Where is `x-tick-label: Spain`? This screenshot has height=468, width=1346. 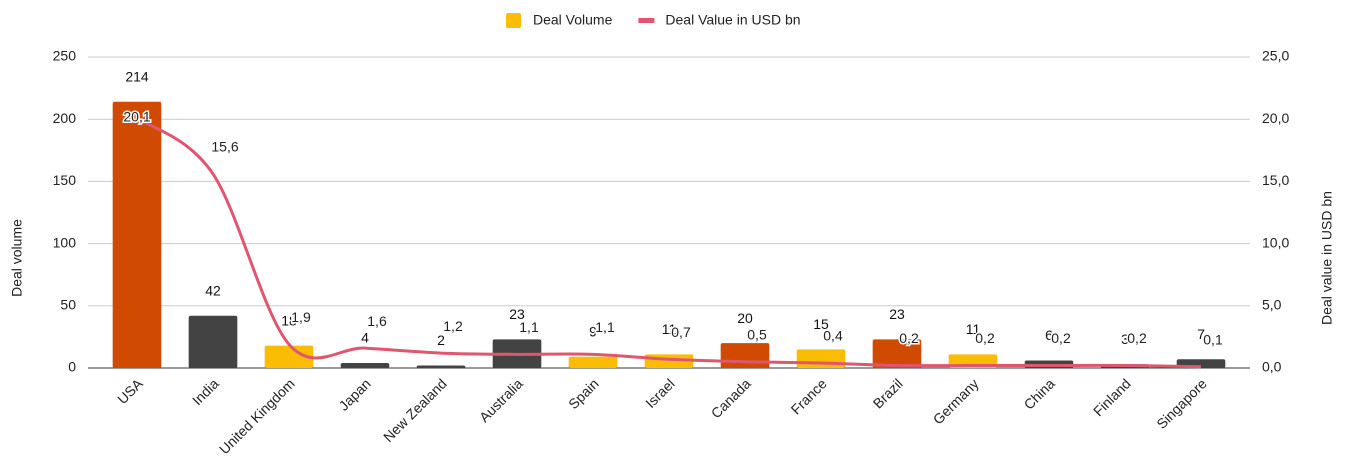
x-tick-label: Spain is located at coordinates (583, 393).